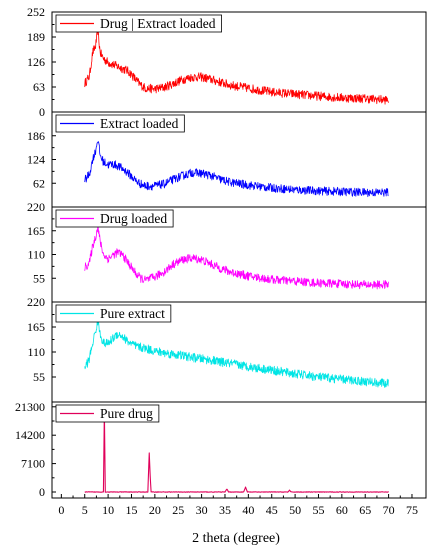 Image resolution: width=441 pixels, height=550 pixels. Describe the element at coordinates (158, 23) in the screenshot. I see `legend-label: Drug | Extract loaded` at that location.